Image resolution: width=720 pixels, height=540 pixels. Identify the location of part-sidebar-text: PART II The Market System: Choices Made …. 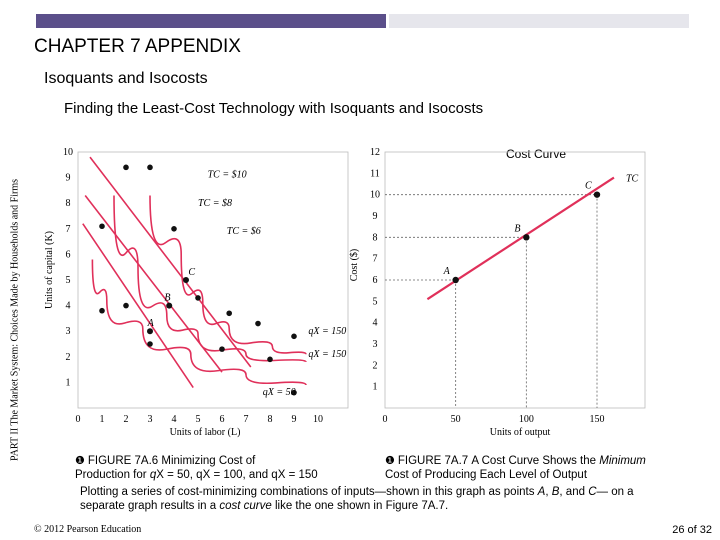
(15, 320).